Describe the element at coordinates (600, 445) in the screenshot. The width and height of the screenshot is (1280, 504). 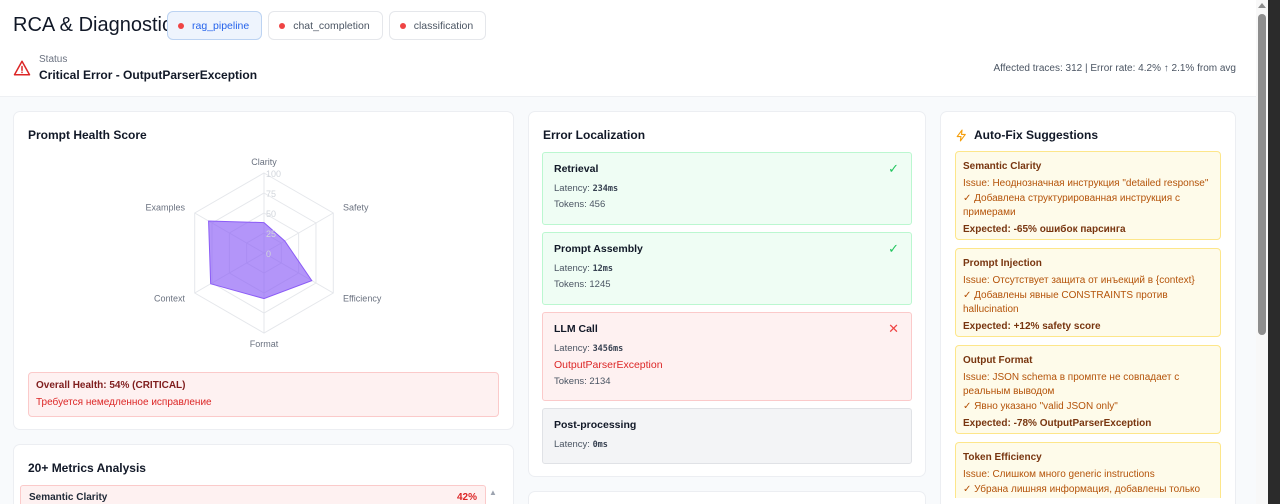
I see `latency-value: 0ms` at that location.